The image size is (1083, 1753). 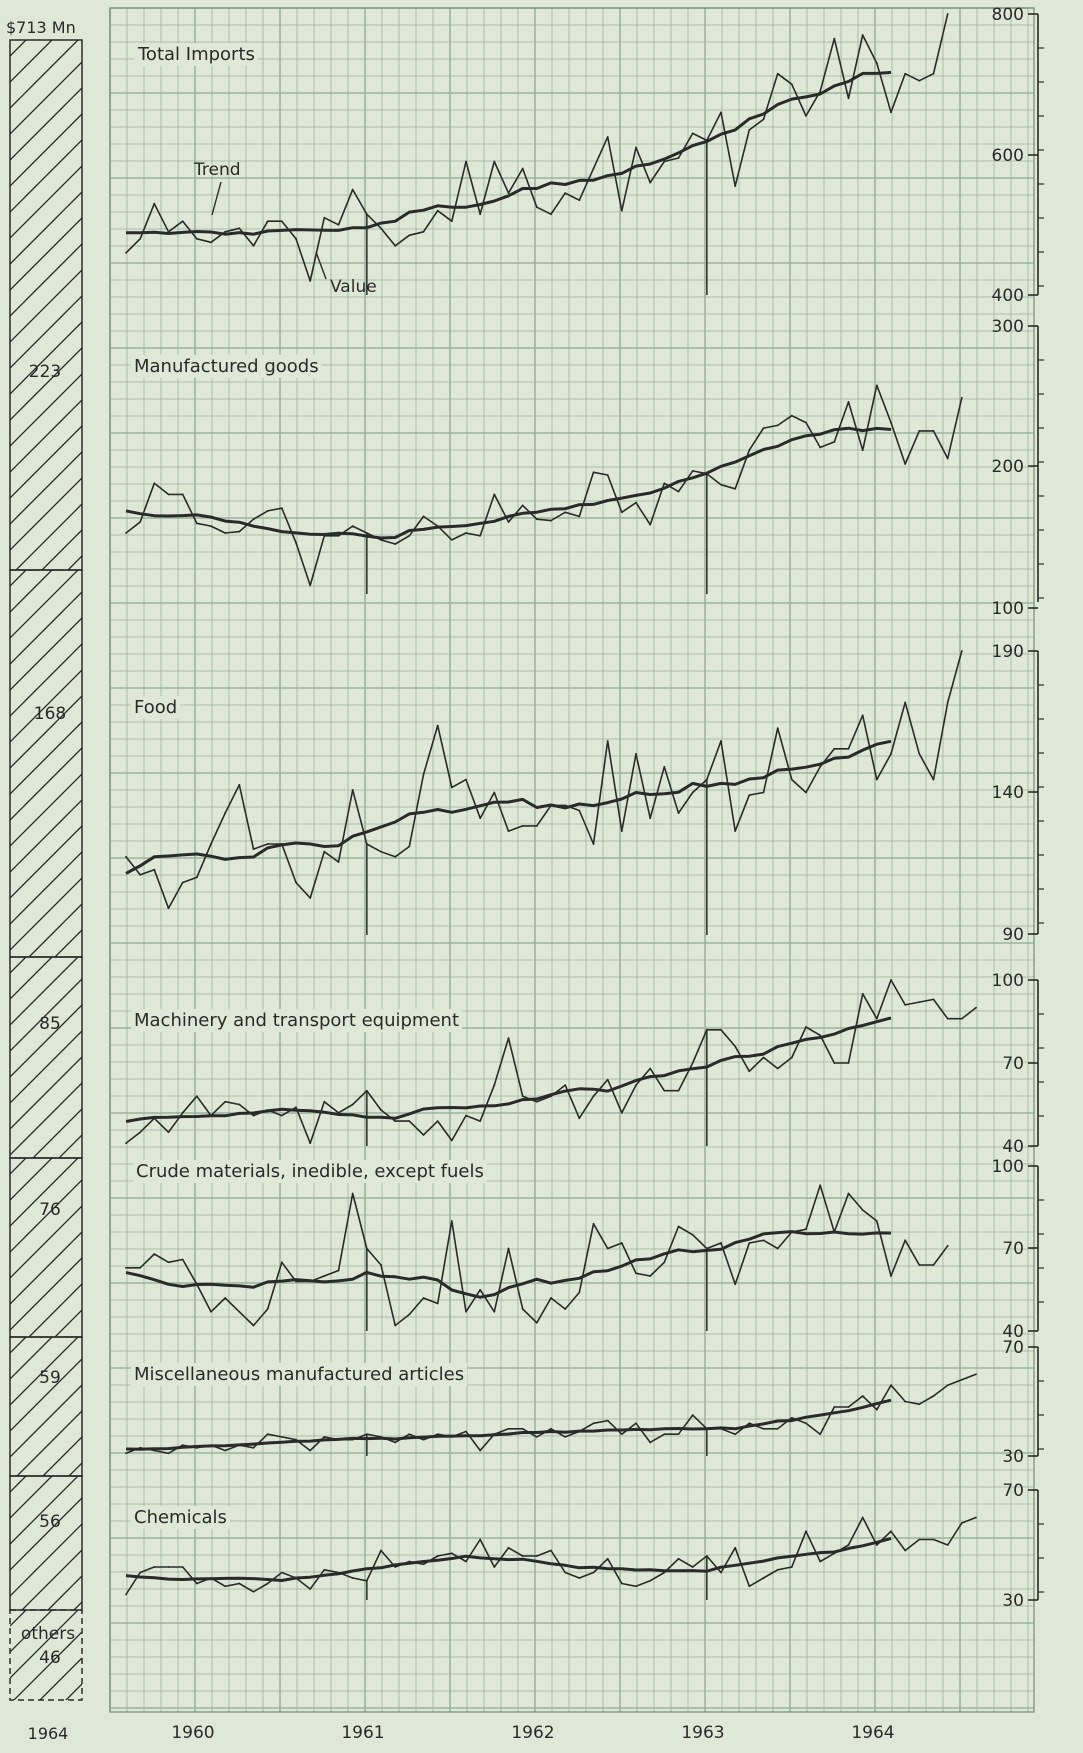 I want to click on value-annotation-leader, so click(x=321, y=265).